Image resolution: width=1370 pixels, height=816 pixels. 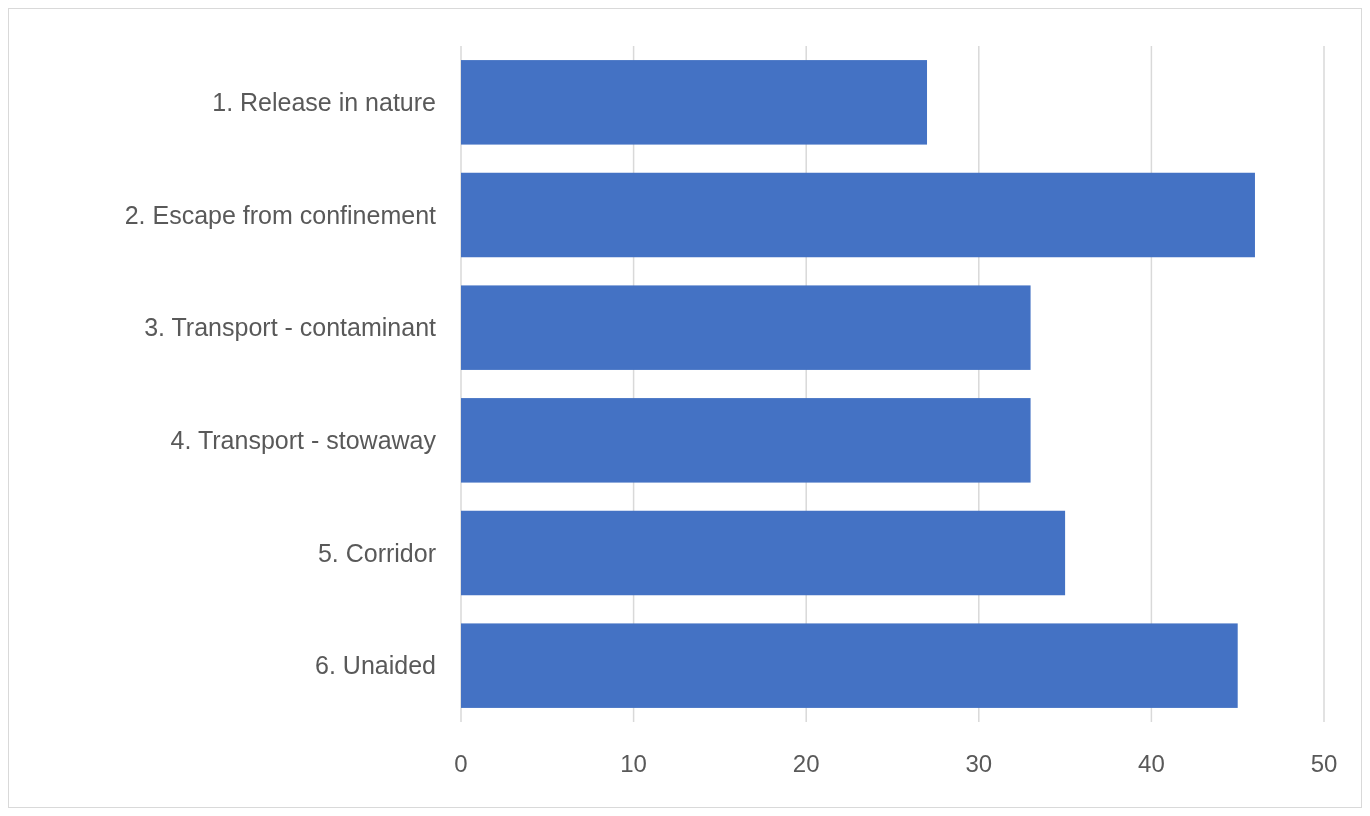 What do you see at coordinates (1324, 763) in the screenshot?
I see `x-tick-label: 50` at bounding box center [1324, 763].